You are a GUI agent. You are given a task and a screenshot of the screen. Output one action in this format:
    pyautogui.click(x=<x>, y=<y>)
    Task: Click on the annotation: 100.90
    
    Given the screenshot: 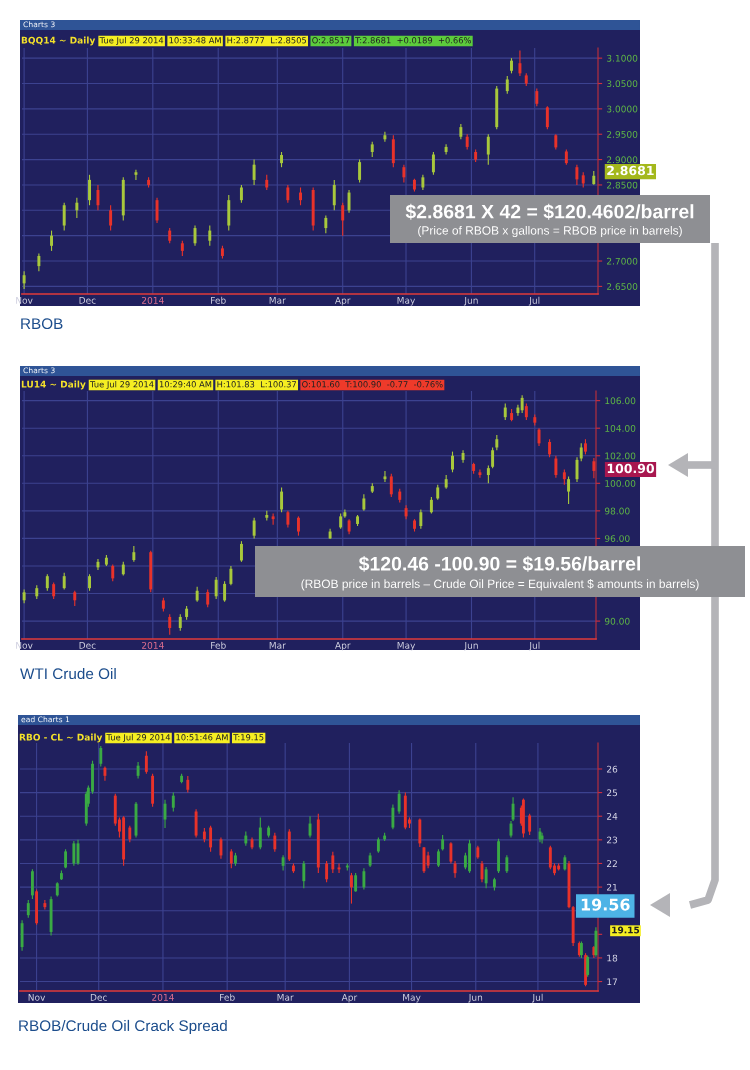 What is the action you would take?
    pyautogui.click(x=631, y=468)
    